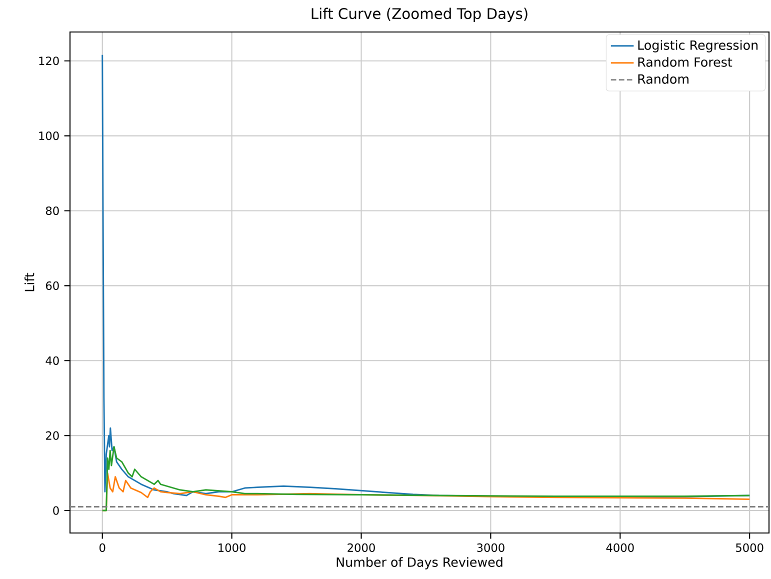 Image resolution: width=771 pixels, height=579 pixels. What do you see at coordinates (490, 547) in the screenshot?
I see `x-tick-label: 3000` at bounding box center [490, 547].